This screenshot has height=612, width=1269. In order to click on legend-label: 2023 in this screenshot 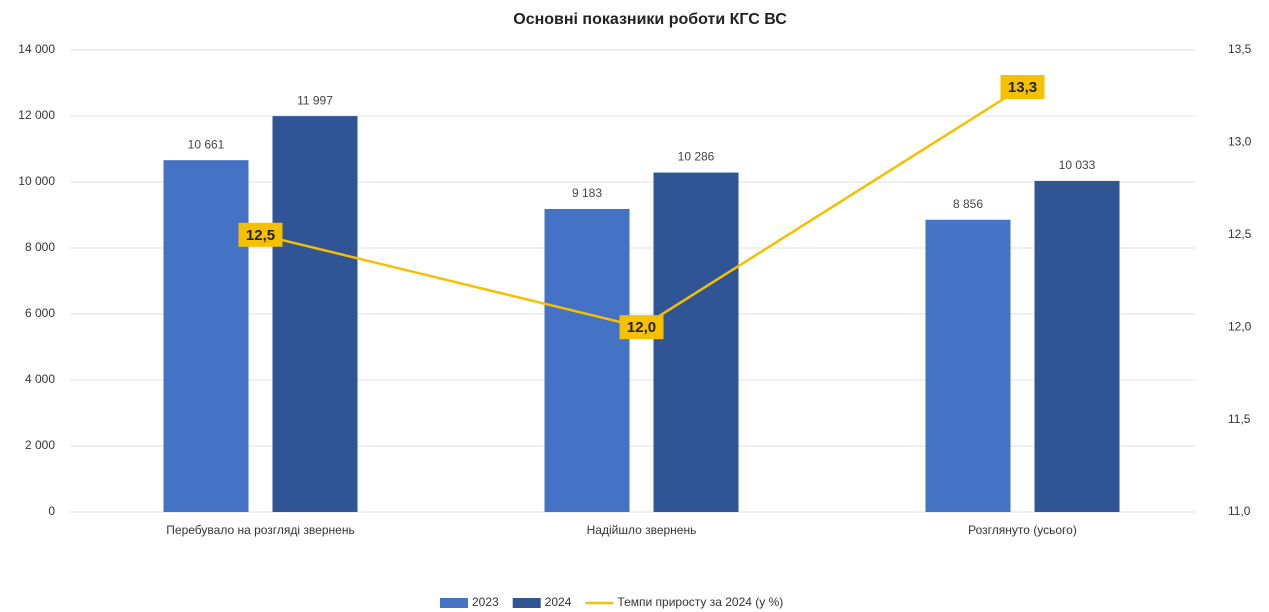, I will do `click(485, 602)`.